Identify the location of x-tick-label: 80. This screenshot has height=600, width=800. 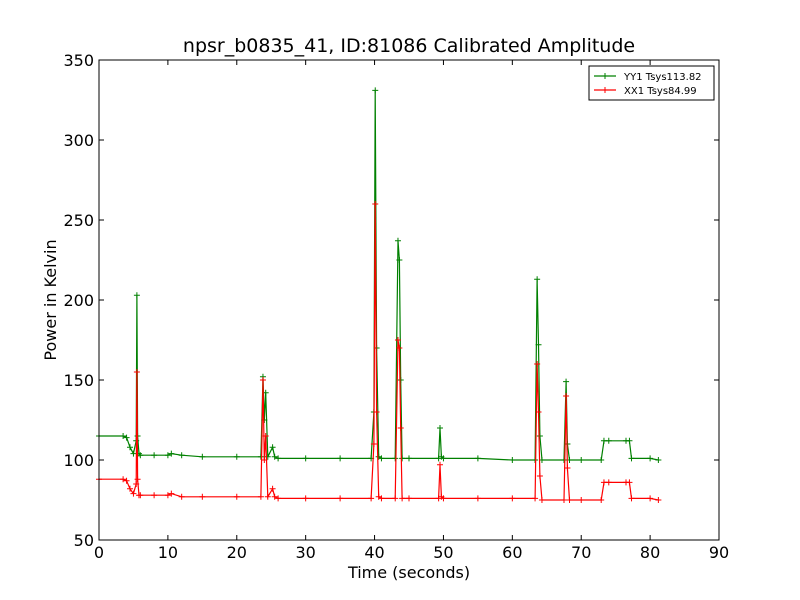
(650, 552).